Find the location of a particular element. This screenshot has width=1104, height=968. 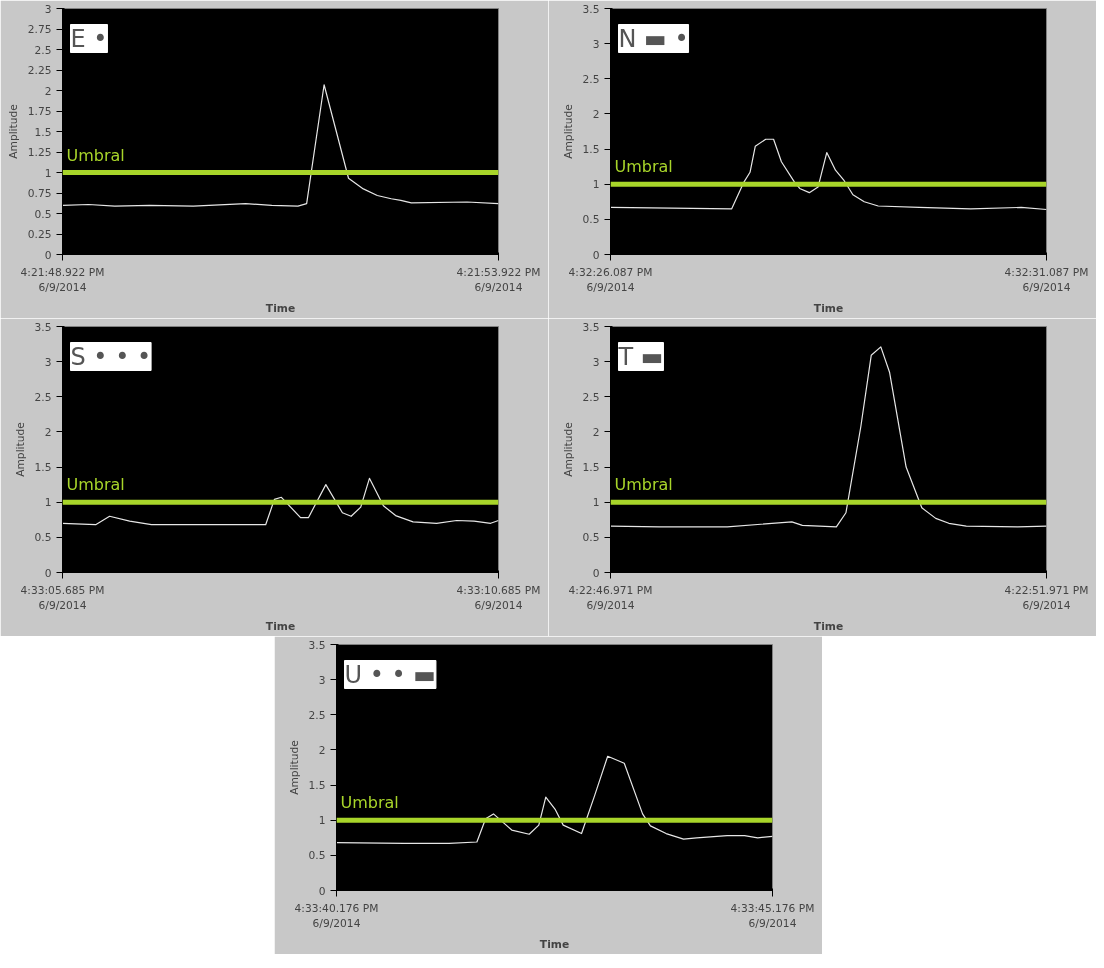

x-tick-label: 4:22:46.971 PM 6/9/2014 is located at coordinates (610, 598).